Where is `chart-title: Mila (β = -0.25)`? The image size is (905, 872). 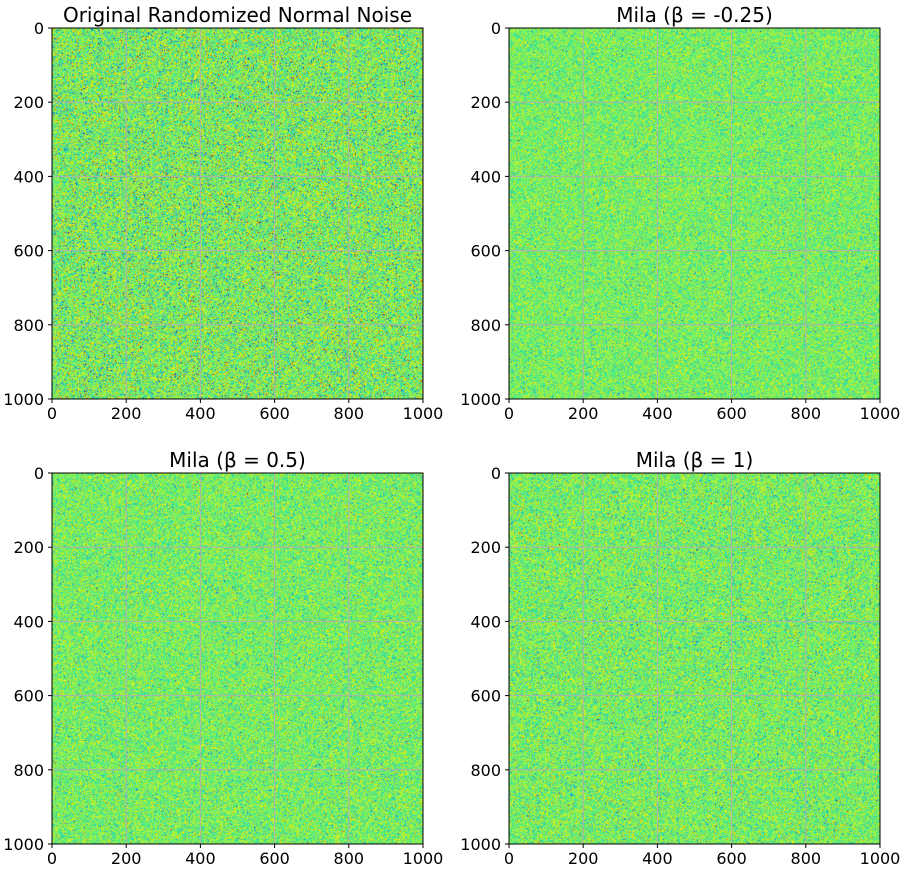
chart-title: Mila (β = -0.25) is located at coordinates (694, 15).